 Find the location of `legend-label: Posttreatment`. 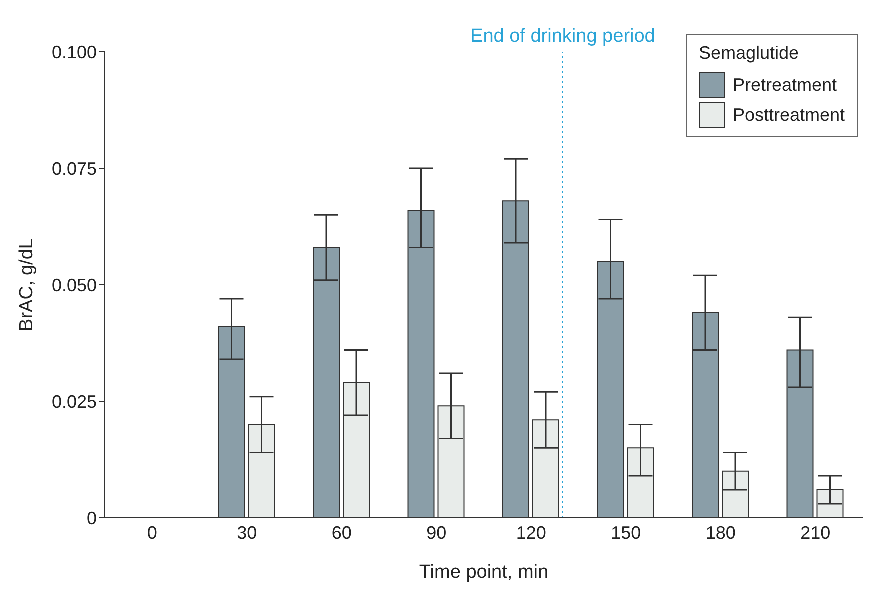

legend-label: Posttreatment is located at coordinates (788, 115).